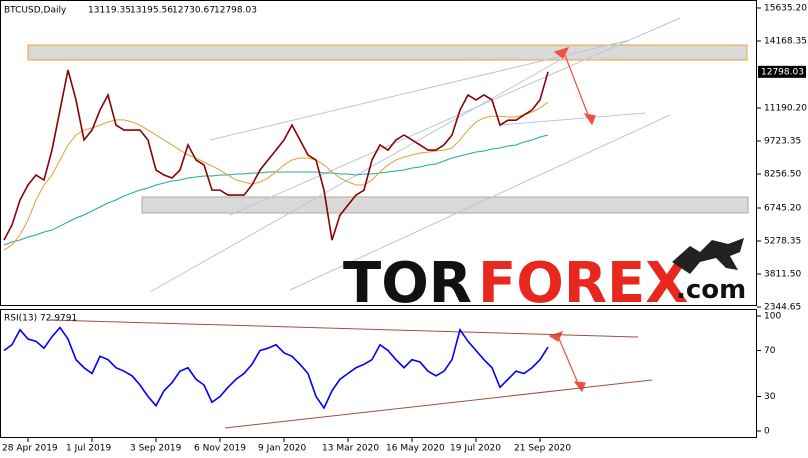 The width and height of the screenshot is (808, 458). What do you see at coordinates (785, 9) in the screenshot?
I see `y-tick-label: 15635.20` at bounding box center [785, 9].